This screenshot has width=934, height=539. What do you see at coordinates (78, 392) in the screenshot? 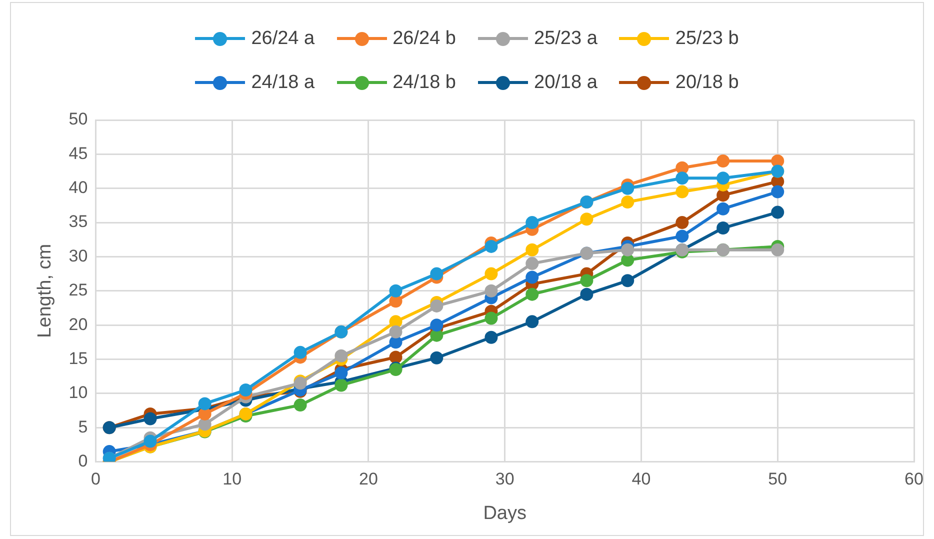
I see `y-tick-label: 10` at bounding box center [78, 392].